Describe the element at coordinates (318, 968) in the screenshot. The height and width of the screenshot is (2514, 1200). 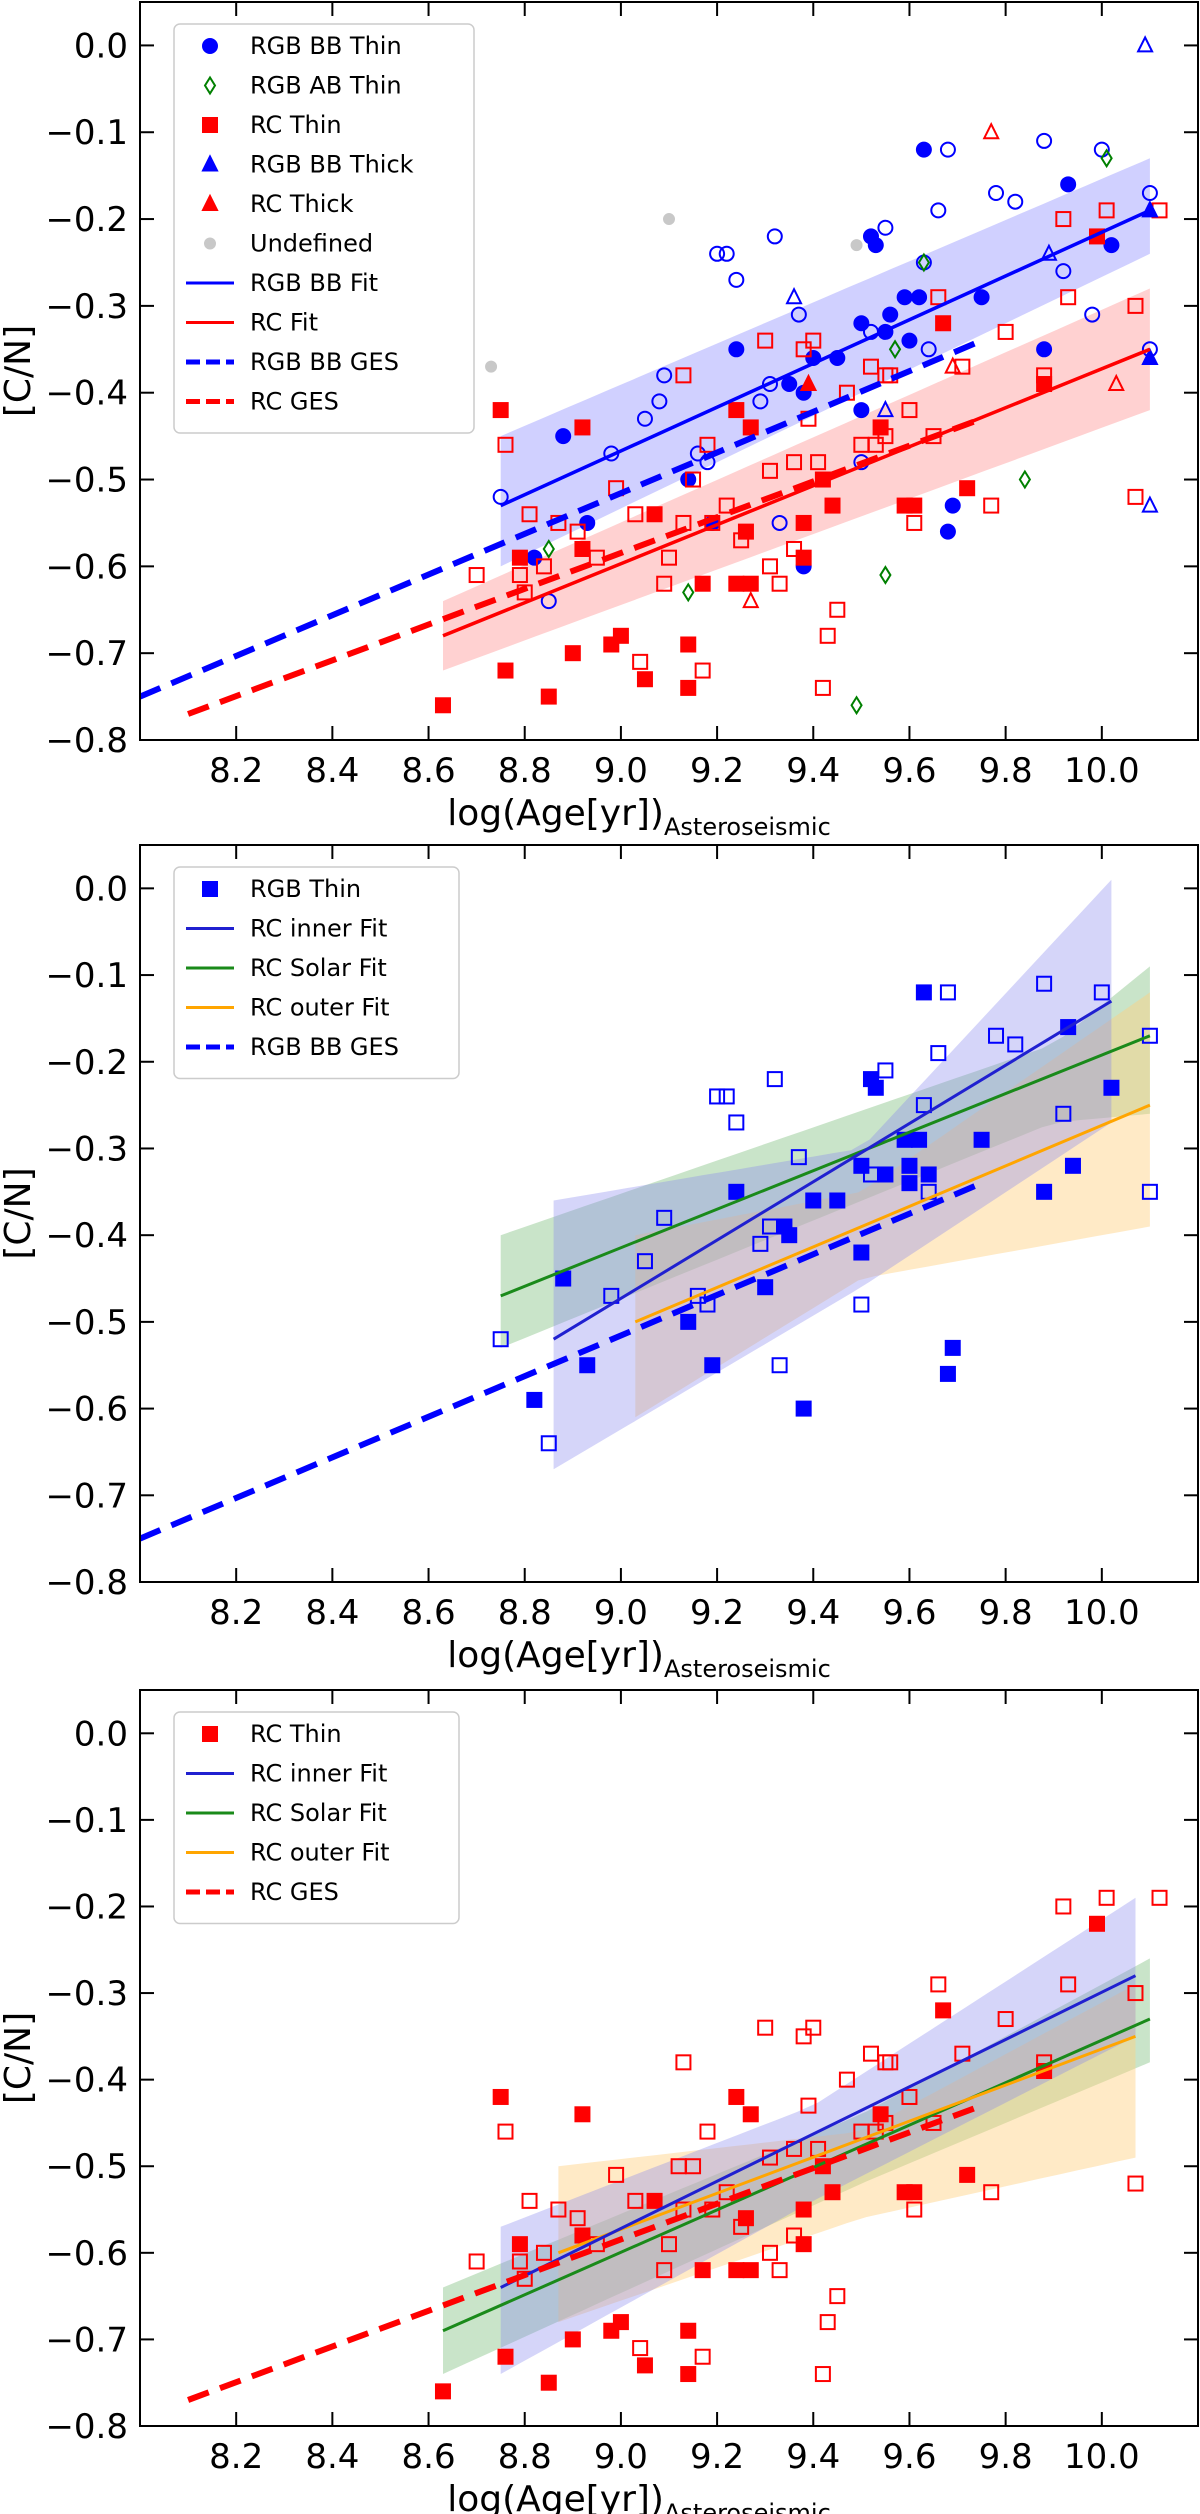
I see `legend-label: RC Solar Fit` at that location.